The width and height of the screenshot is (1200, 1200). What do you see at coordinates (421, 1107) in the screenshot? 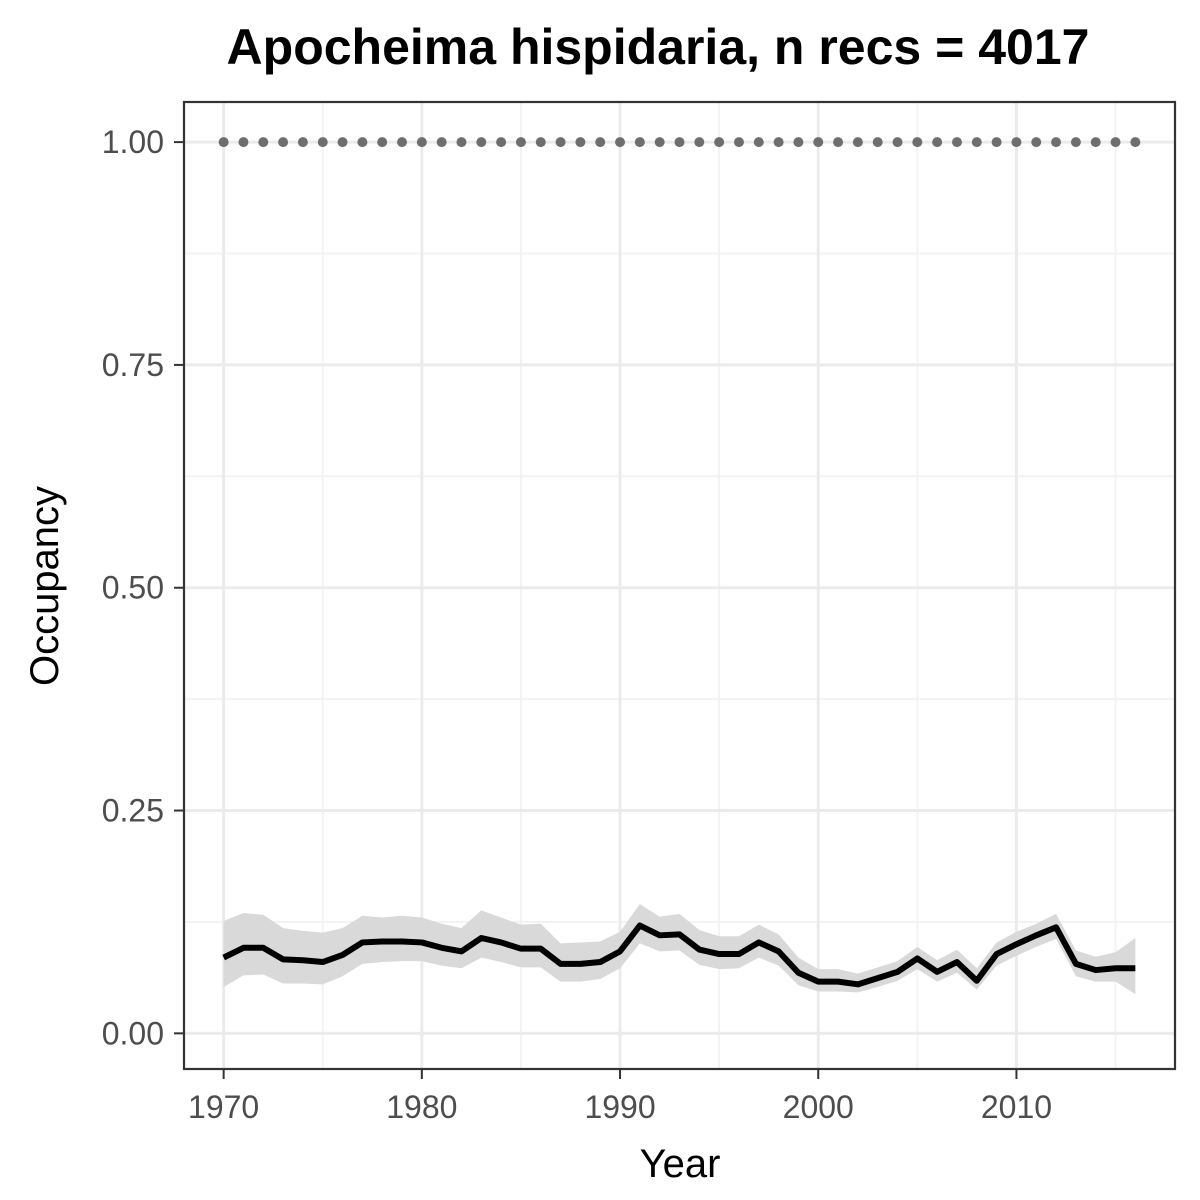
I see `x-tick-label: 1980` at bounding box center [421, 1107].